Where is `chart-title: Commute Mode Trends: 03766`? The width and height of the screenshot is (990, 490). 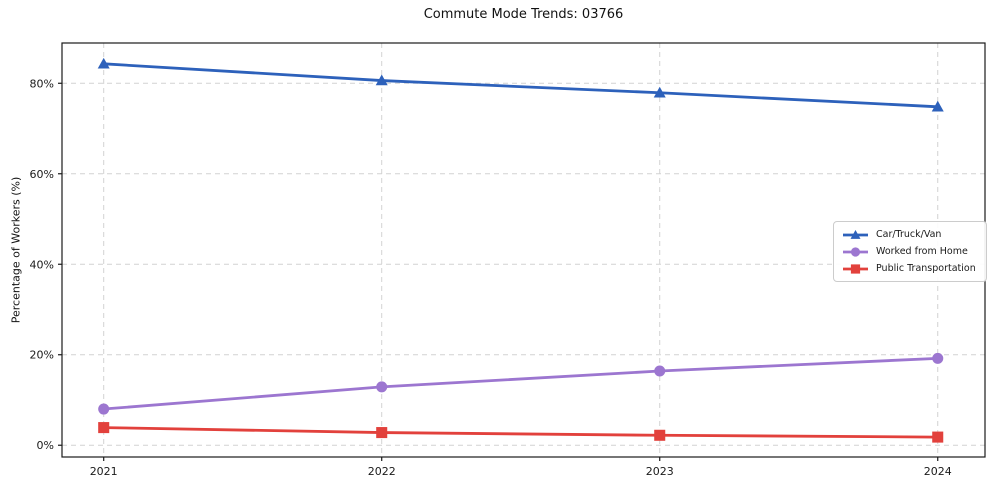 chart-title: Commute Mode Trends: 03766 is located at coordinates (523, 14).